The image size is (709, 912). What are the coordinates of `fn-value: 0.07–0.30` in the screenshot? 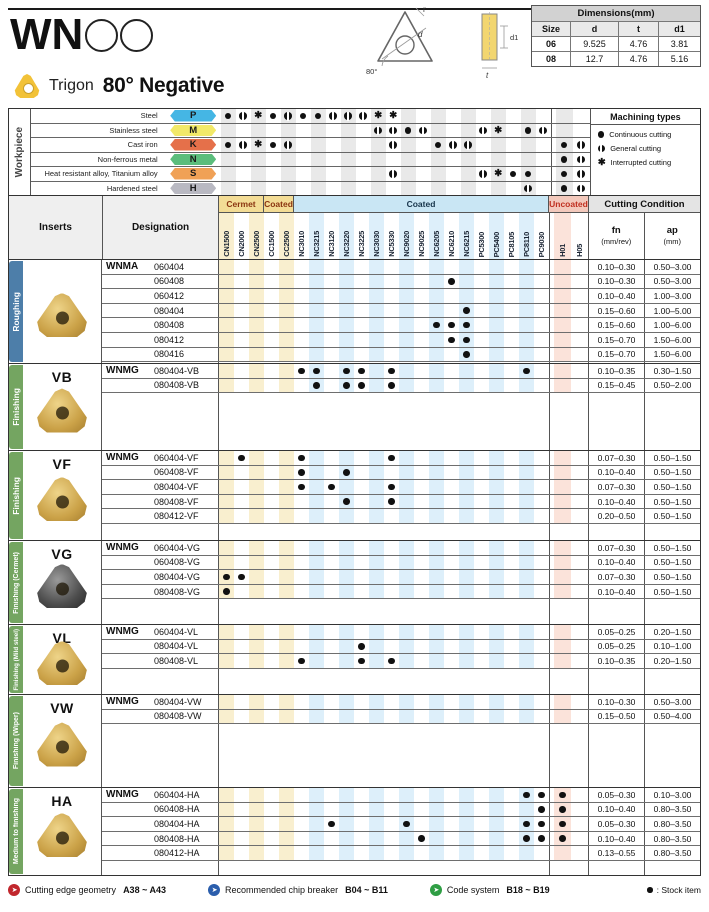 It's located at (616, 487).